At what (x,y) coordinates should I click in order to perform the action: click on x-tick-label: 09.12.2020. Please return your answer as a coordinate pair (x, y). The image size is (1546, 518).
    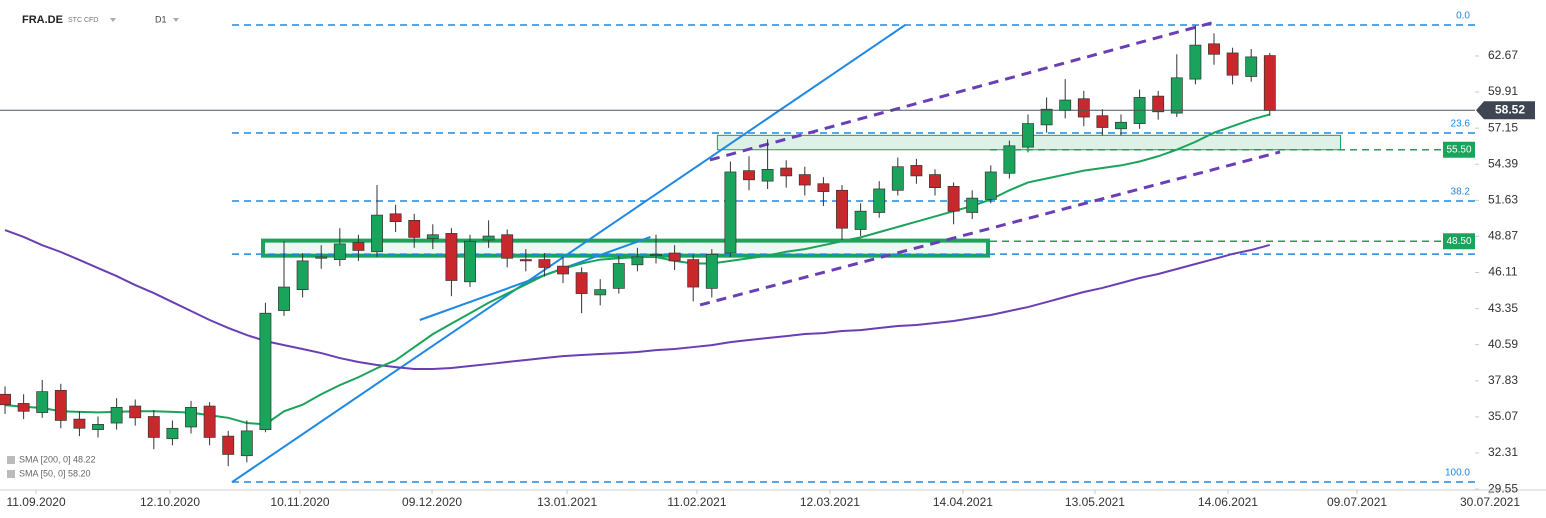
    Looking at the image, I should click on (432, 502).